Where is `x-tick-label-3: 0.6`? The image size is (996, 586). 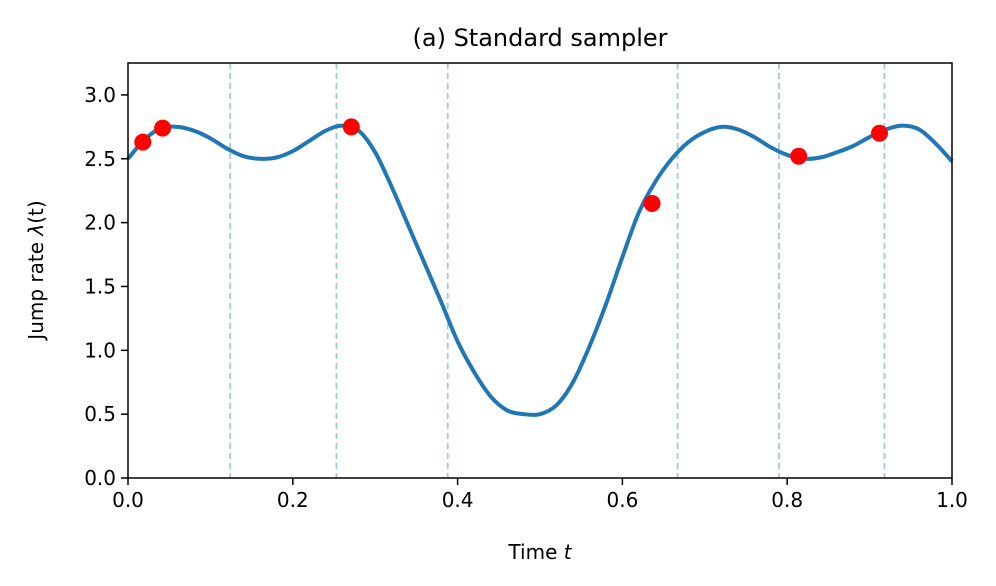 x-tick-label-3: 0.6 is located at coordinates (622, 500).